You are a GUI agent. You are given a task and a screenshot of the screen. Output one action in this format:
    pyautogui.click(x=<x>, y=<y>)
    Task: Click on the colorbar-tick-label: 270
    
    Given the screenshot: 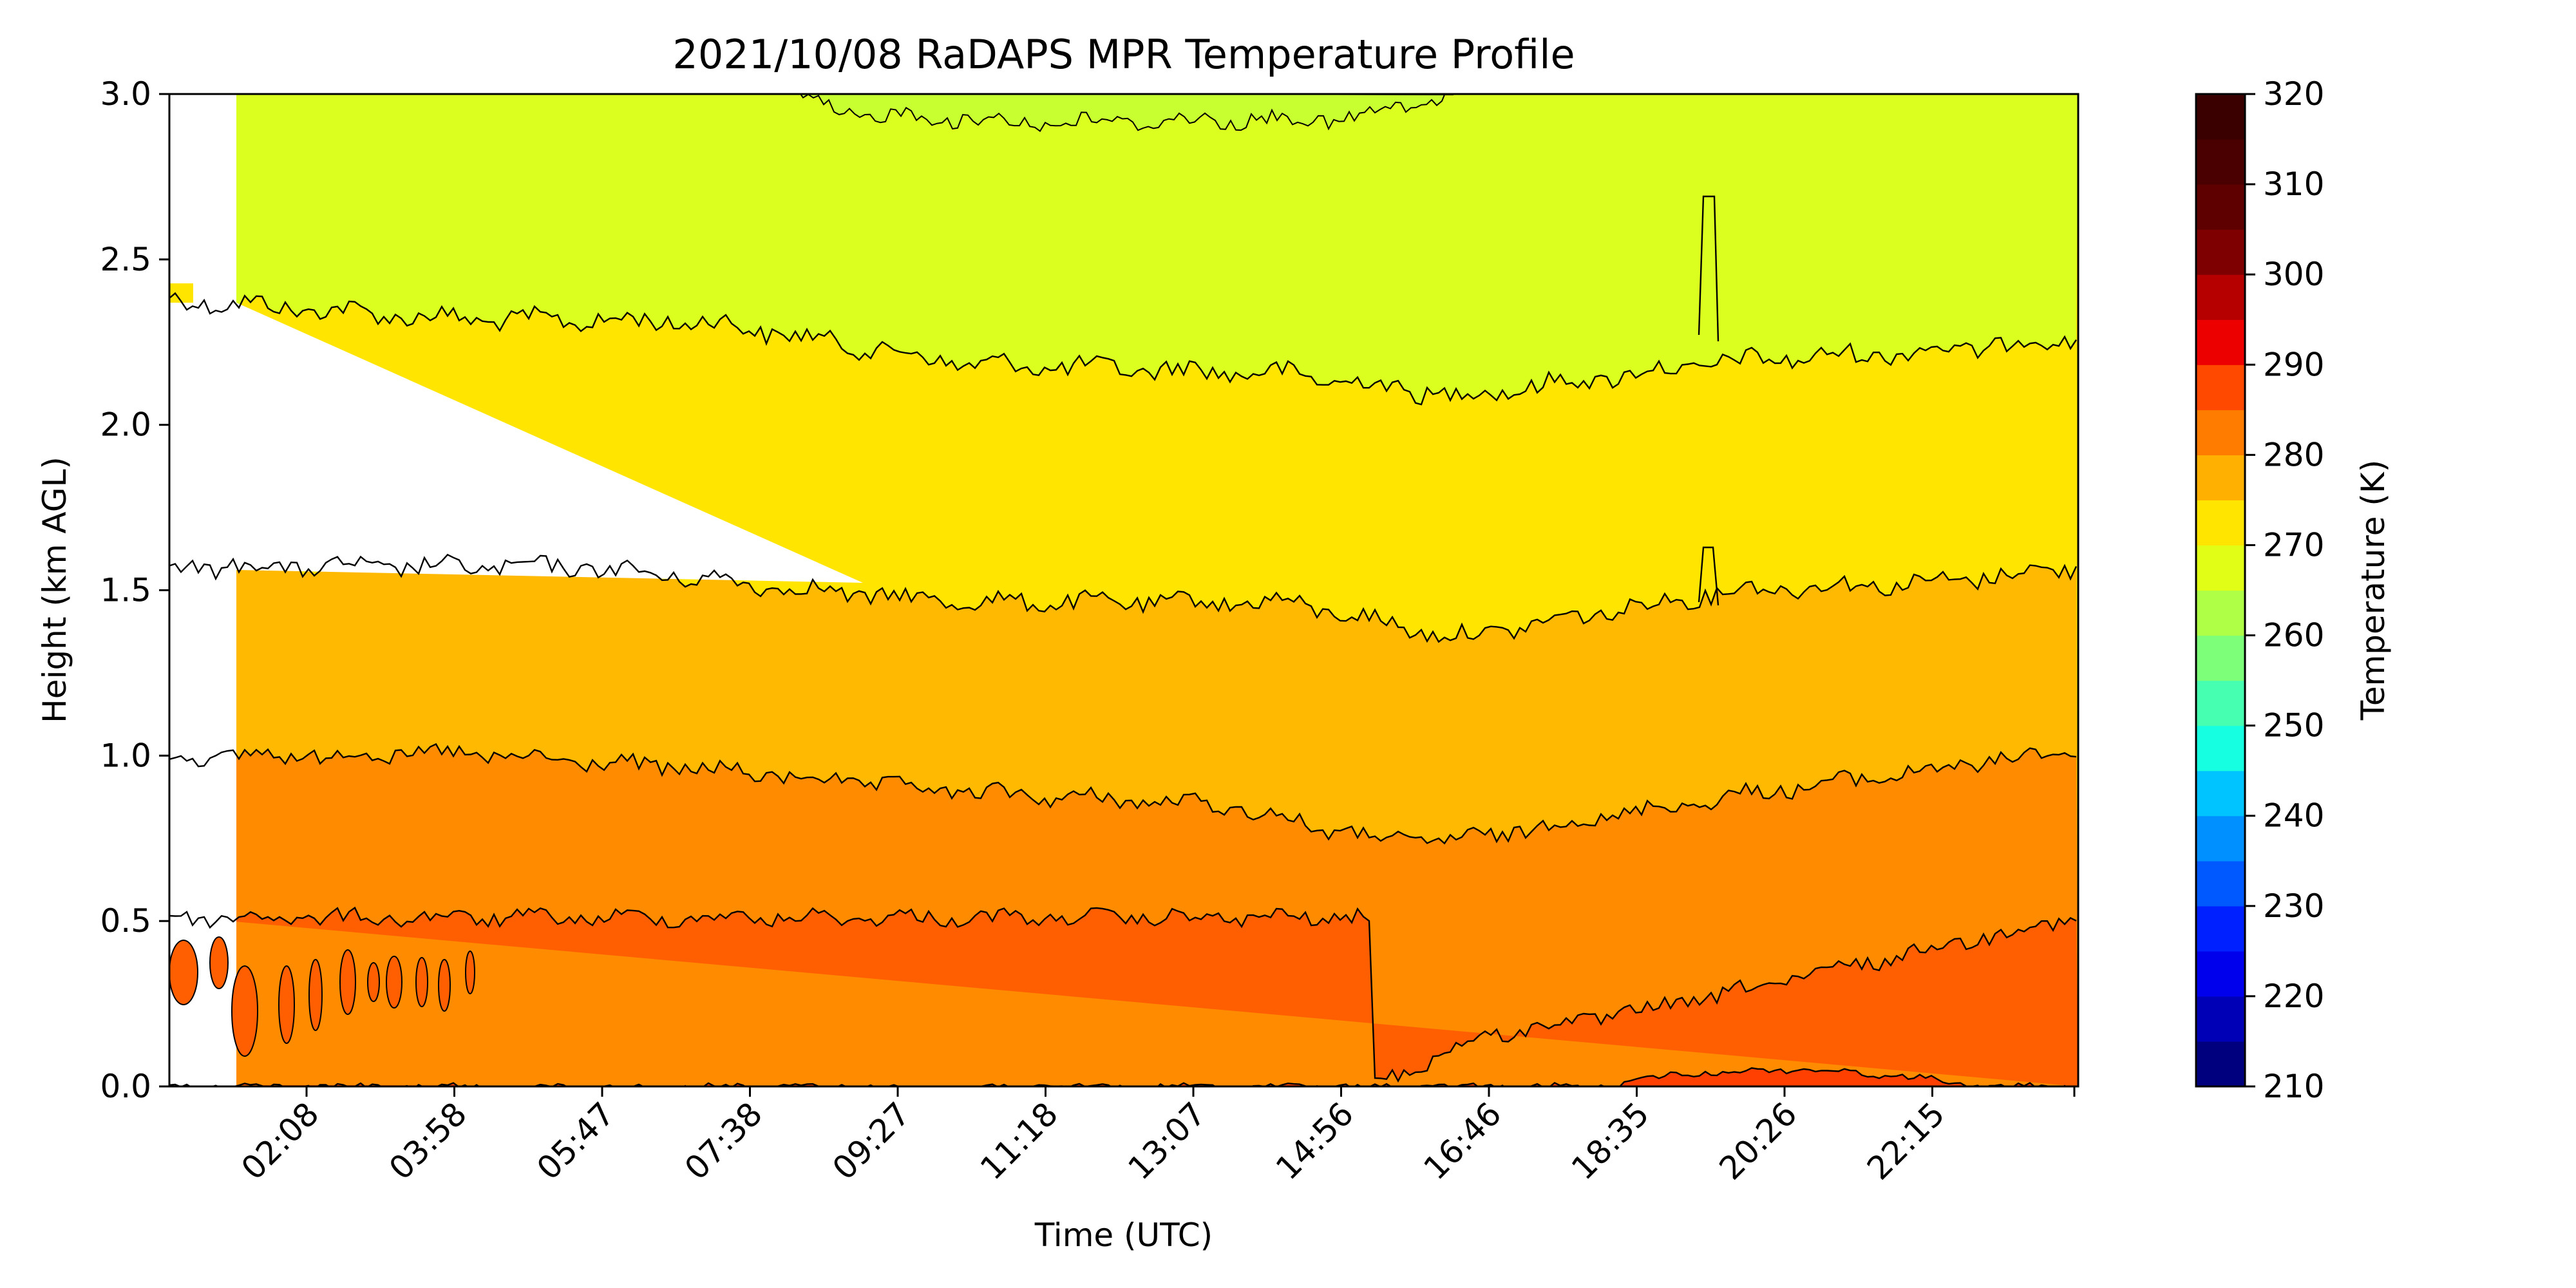 What is the action you would take?
    pyautogui.click(x=2293, y=545)
    